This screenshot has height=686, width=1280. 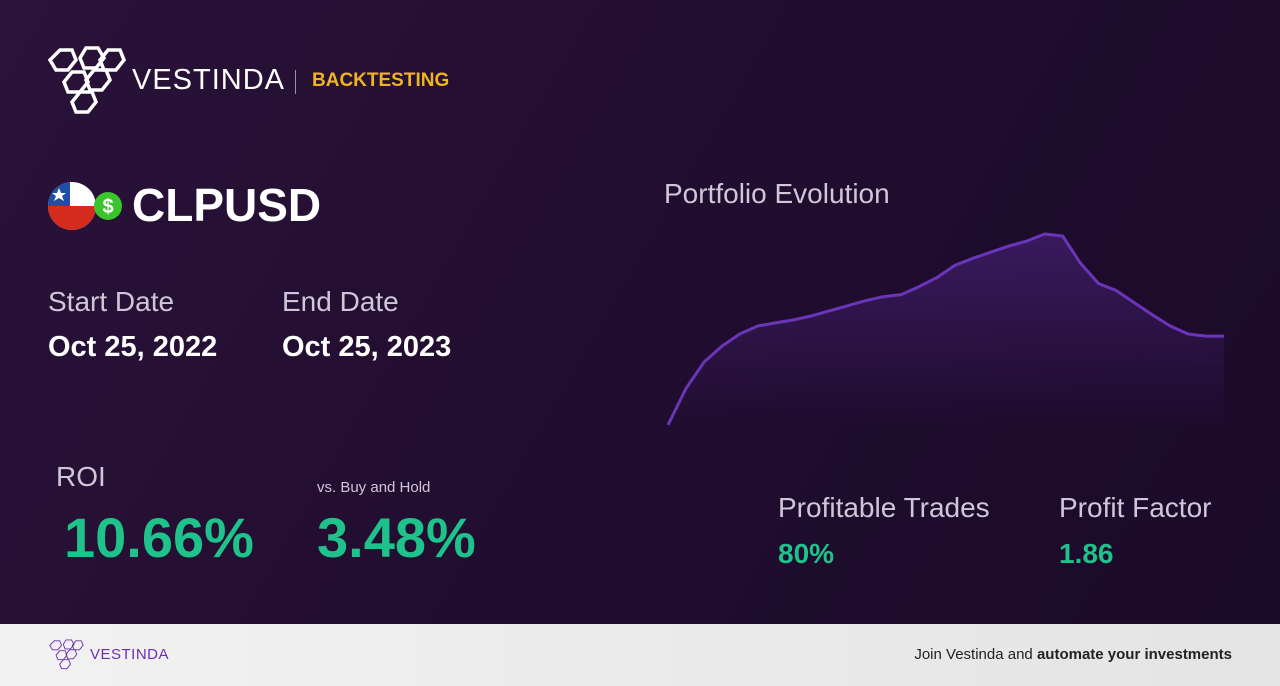 I want to click on stat-value: 1.86, so click(x=1086, y=553).